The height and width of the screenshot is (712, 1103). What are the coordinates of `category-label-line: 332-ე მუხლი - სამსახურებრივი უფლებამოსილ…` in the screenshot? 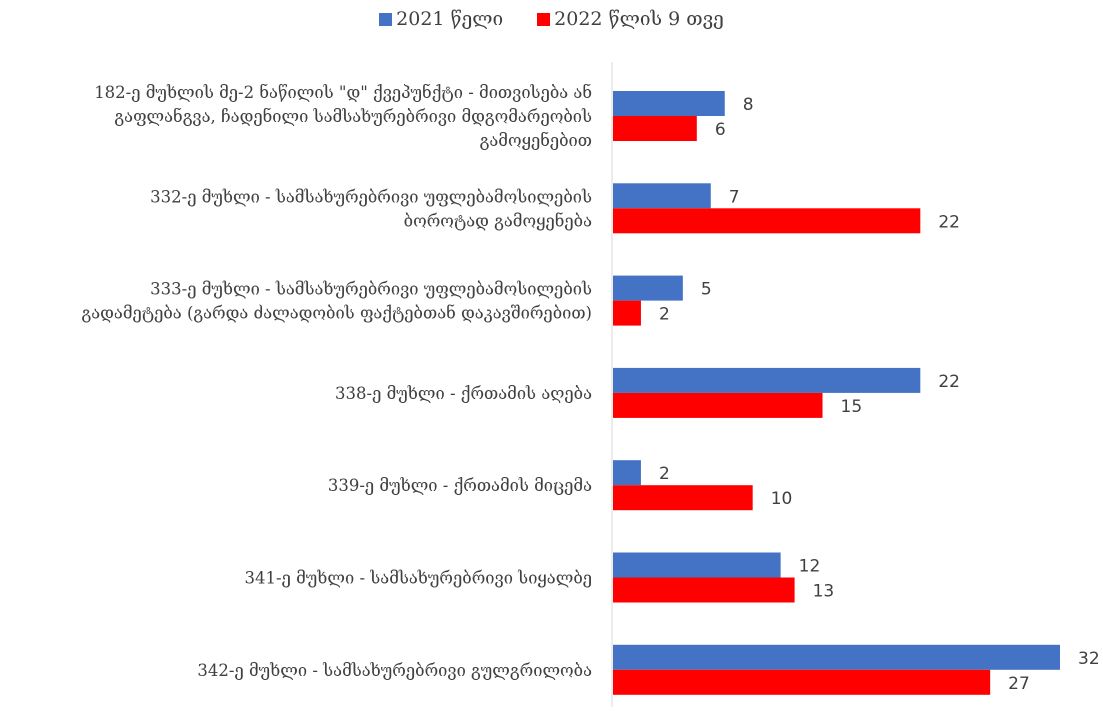 It's located at (371, 196).